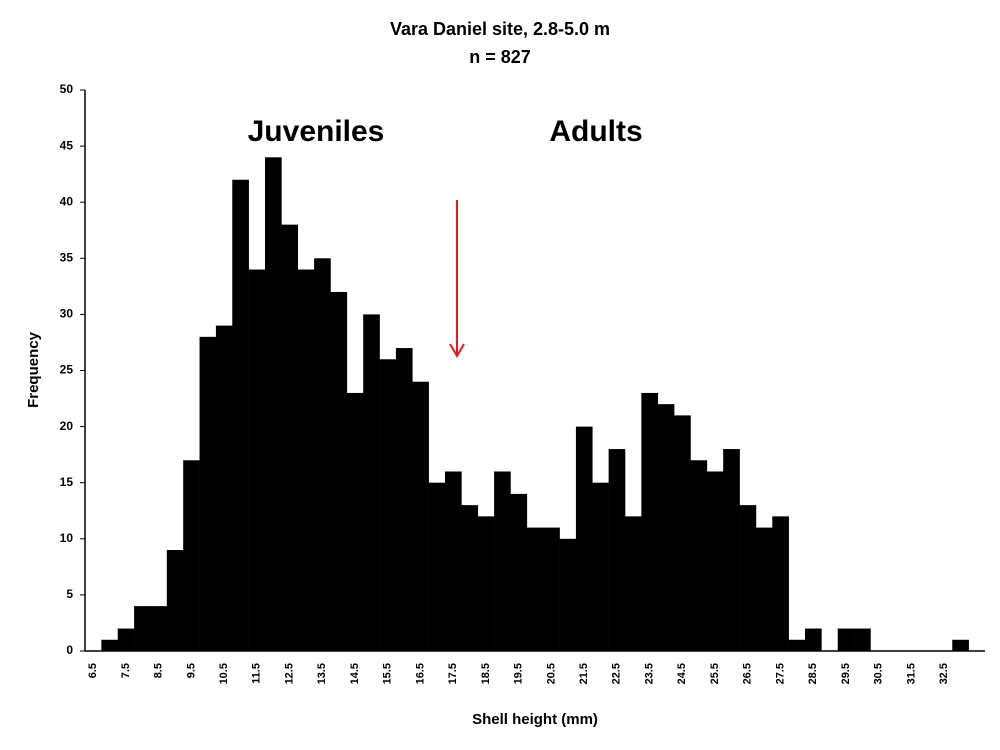 The width and height of the screenshot is (1000, 750). Describe the element at coordinates (519, 673) in the screenshot. I see `x-tick-label: 19.5` at that location.